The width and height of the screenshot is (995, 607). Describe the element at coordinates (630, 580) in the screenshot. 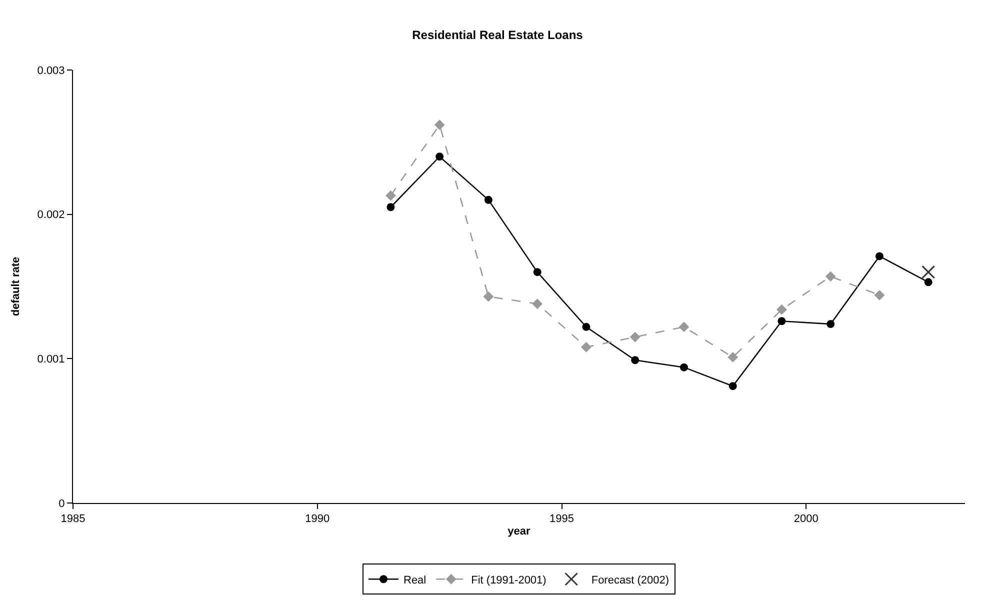

I see `legend-label: Forecast (2002)` at that location.